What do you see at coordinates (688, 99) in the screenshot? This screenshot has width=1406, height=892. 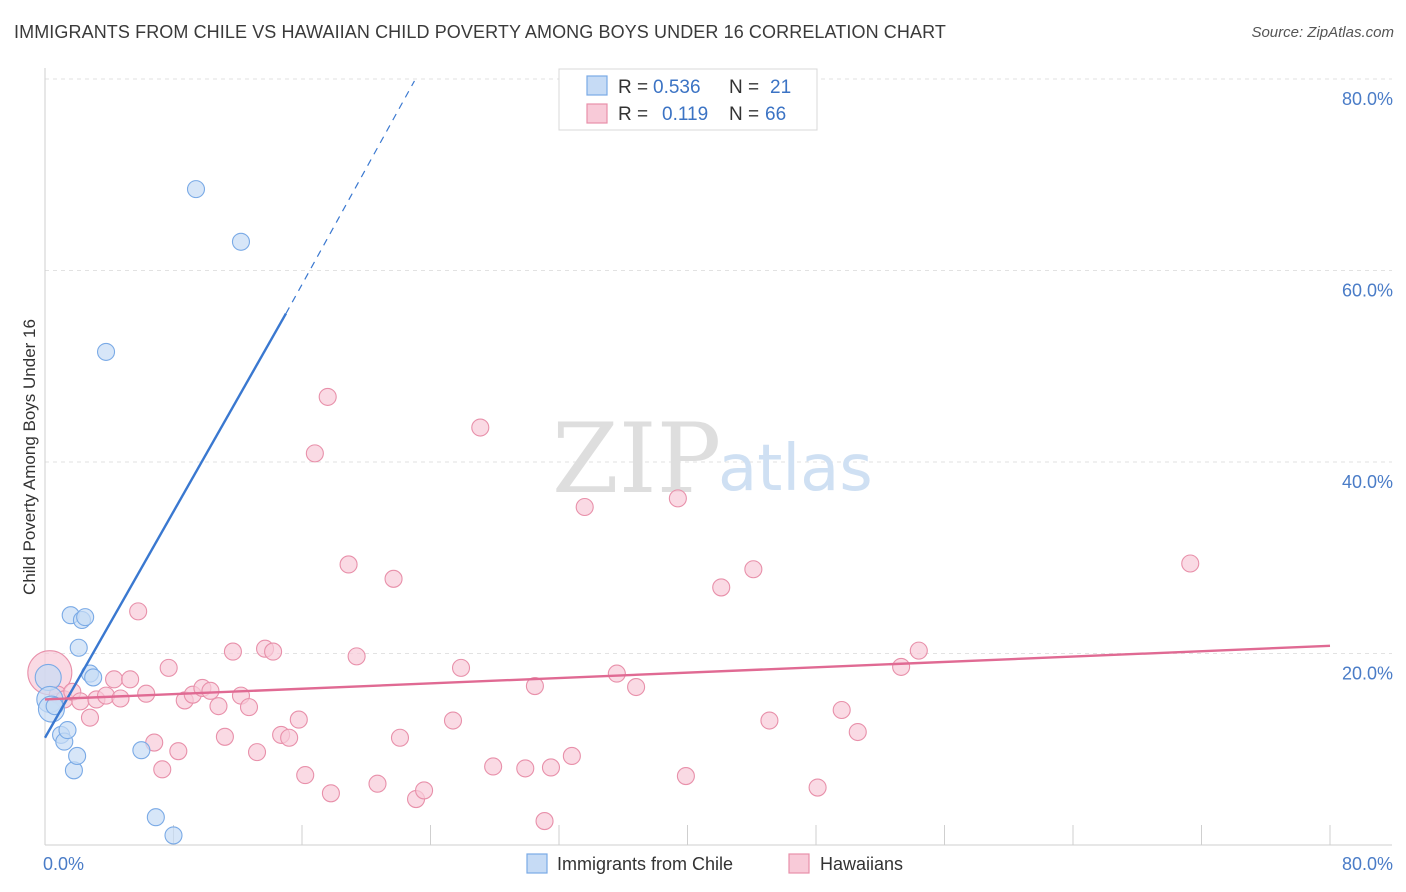 I see `legend: R = 0.536 N = 21 R = 0.119 N = 66` at bounding box center [688, 99].